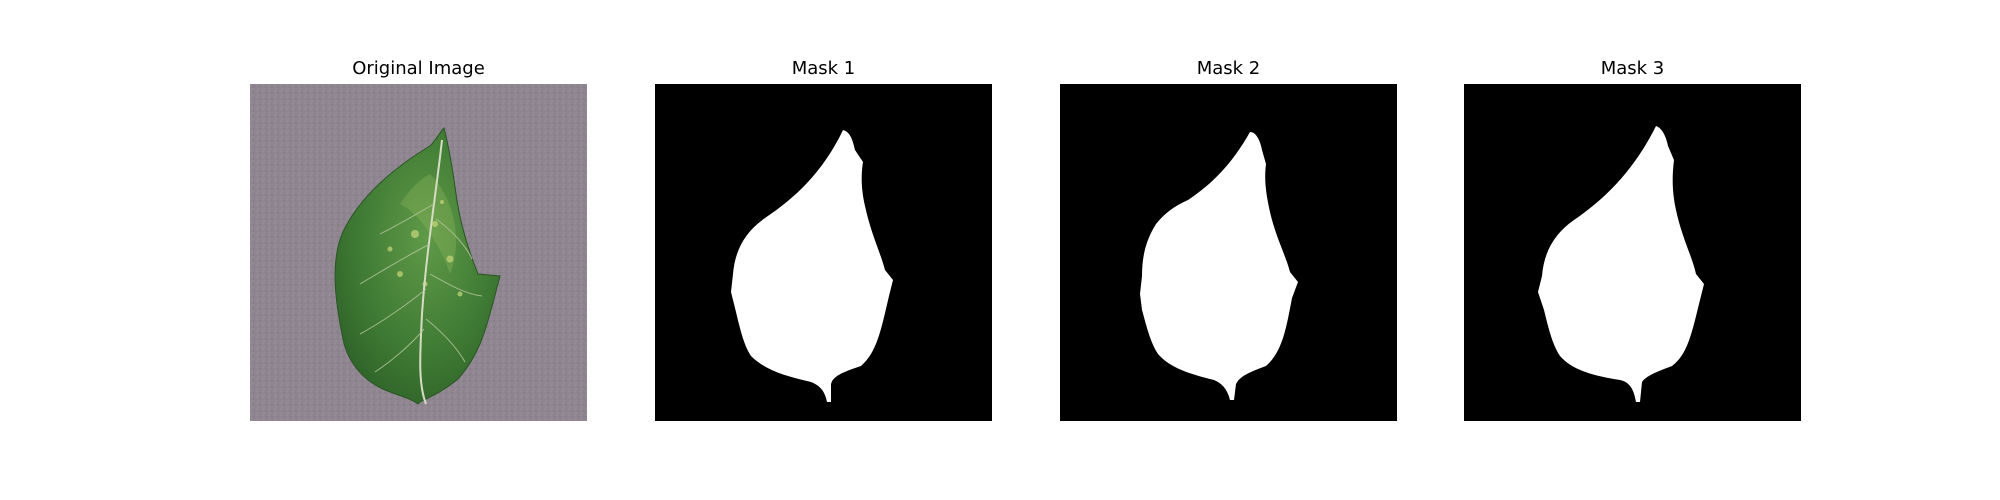 The height and width of the screenshot is (500, 2000). I want to click on panel-title: Mask 3, so click(1632, 68).